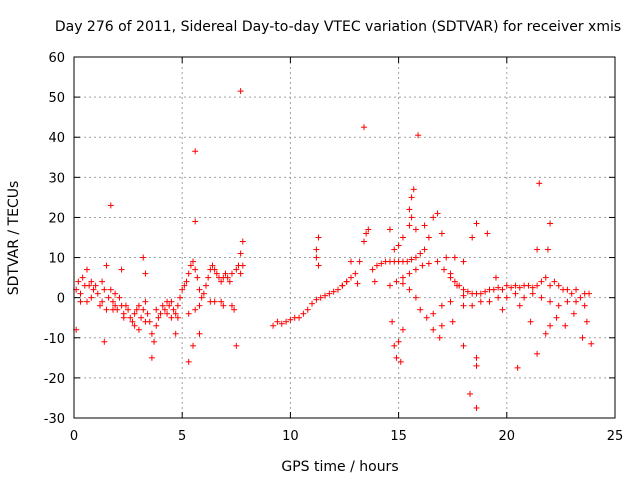 The width and height of the screenshot is (640, 480). I want to click on y-tick-label: 10, so click(56, 259).